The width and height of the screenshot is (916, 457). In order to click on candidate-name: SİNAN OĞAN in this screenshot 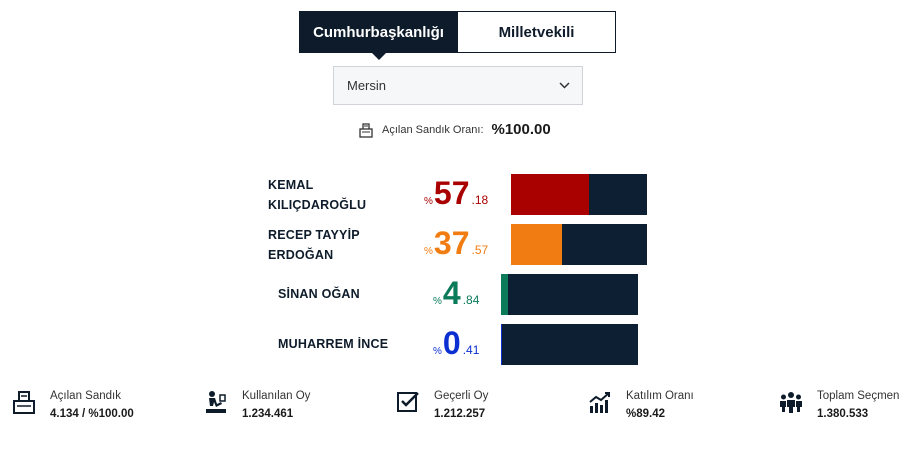, I will do `click(319, 294)`.